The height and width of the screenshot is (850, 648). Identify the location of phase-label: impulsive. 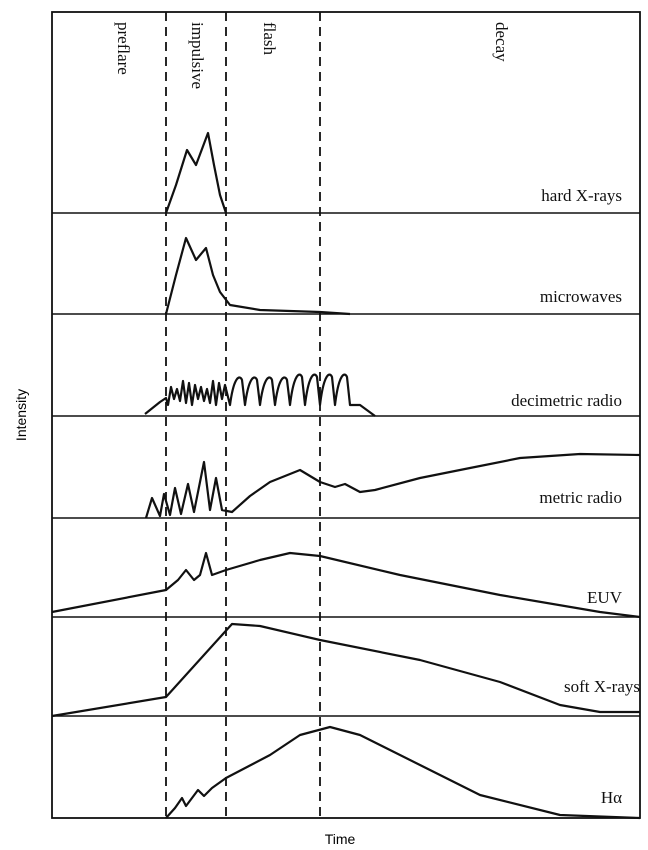
(197, 55).